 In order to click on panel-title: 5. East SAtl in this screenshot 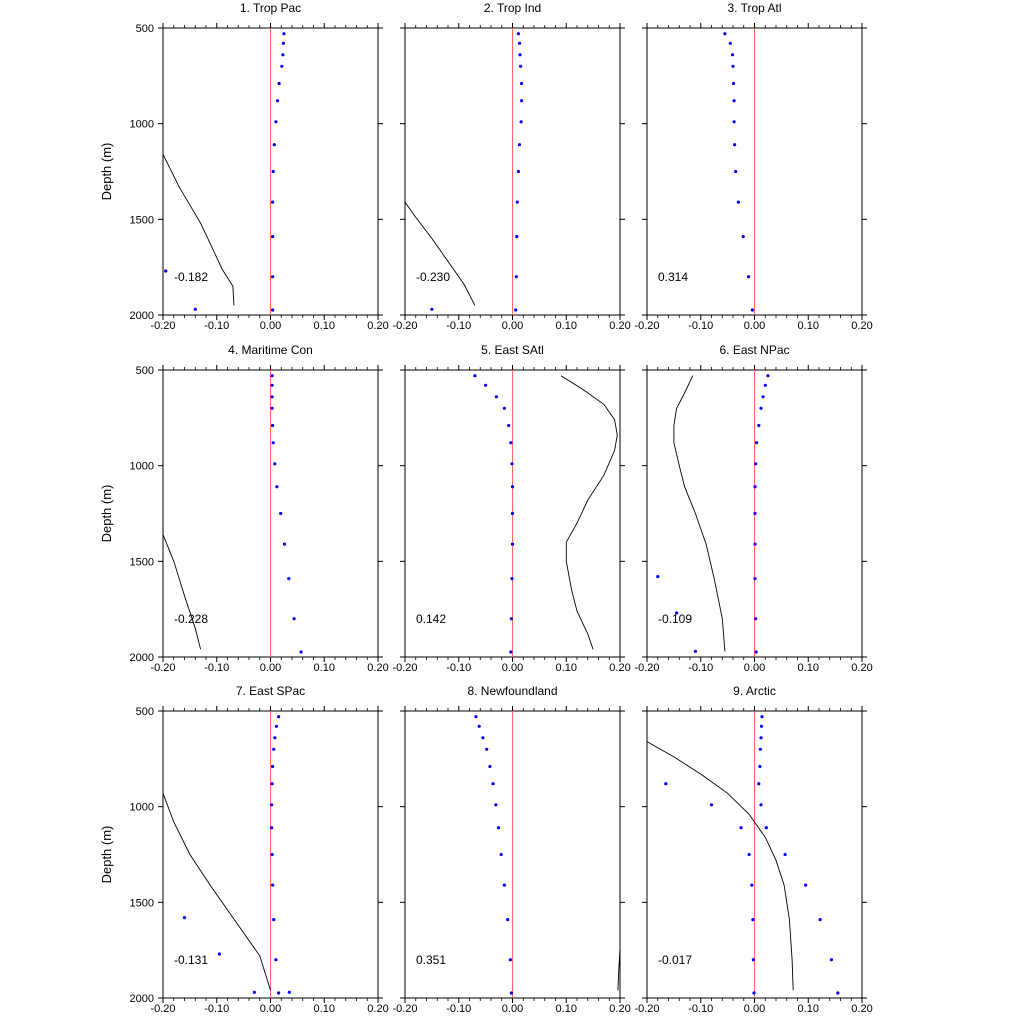, I will do `click(512, 350)`.